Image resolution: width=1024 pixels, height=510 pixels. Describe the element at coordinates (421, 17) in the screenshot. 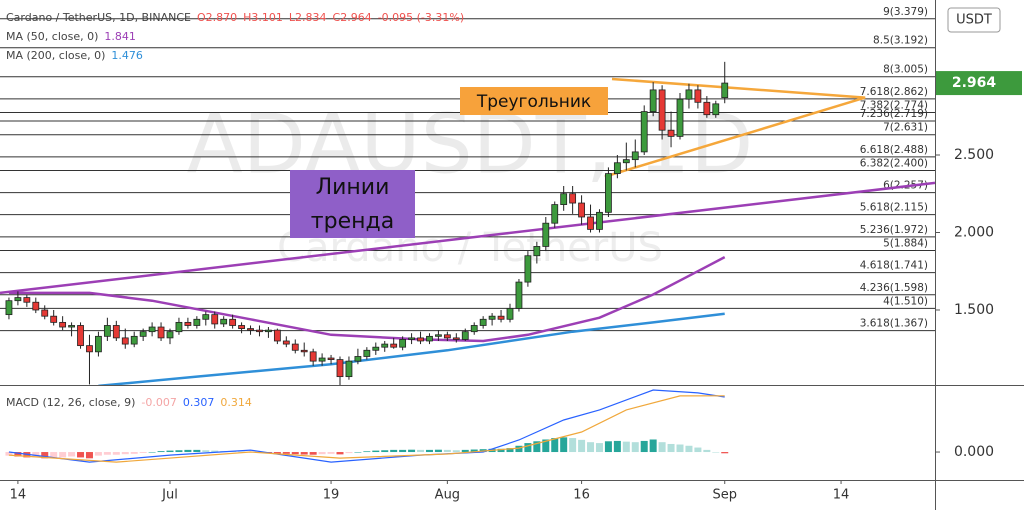

I see `ohlc-value: -0.095 (-3.31%)` at that location.